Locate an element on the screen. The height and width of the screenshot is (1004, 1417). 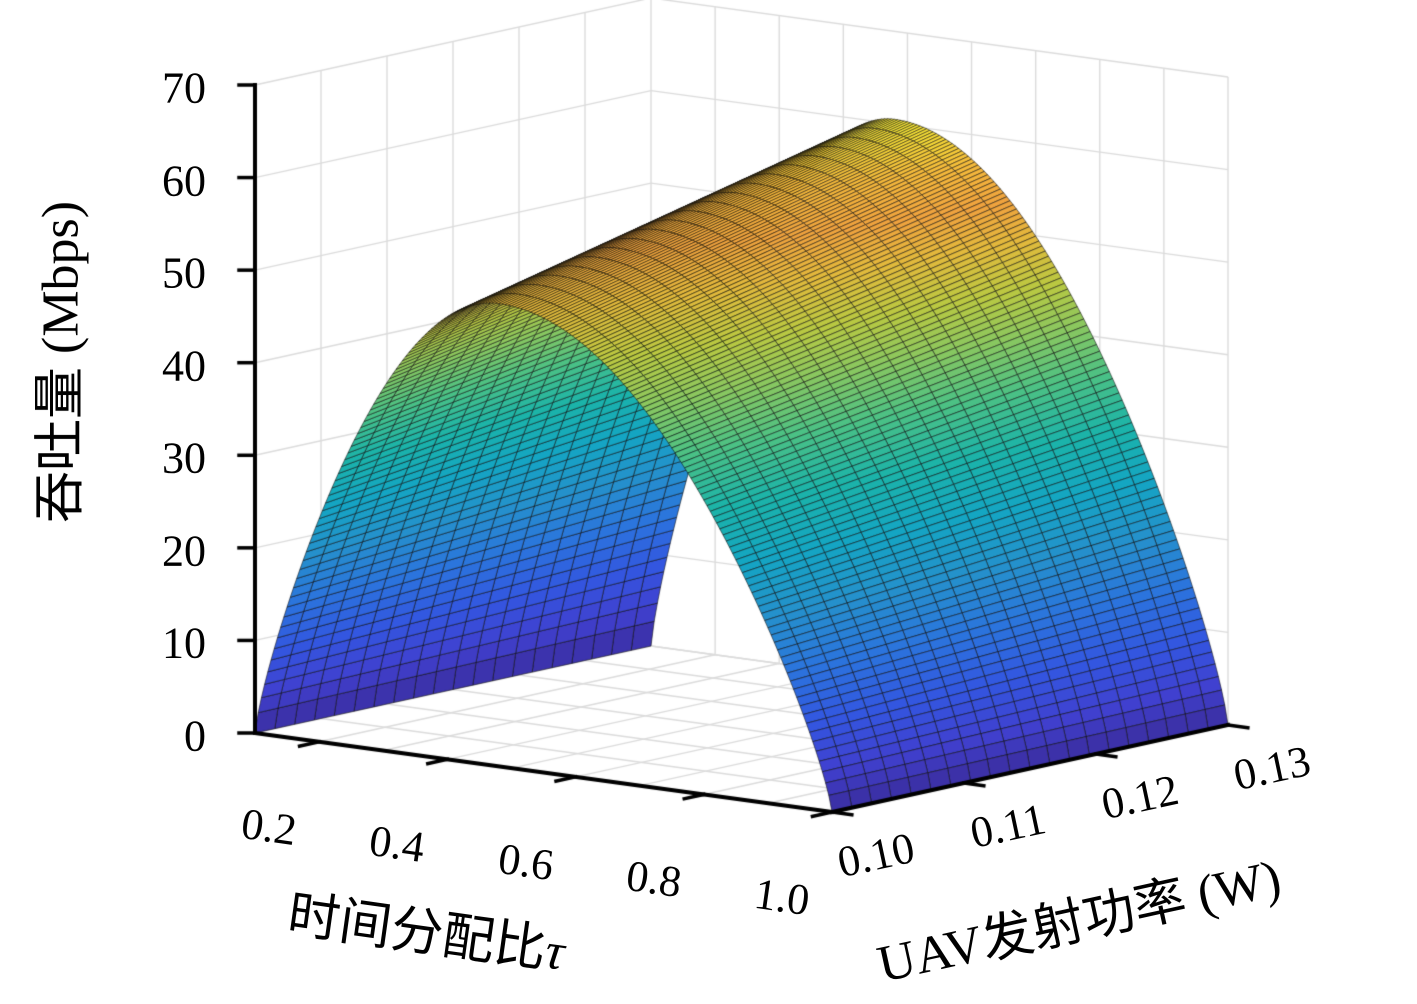
x-tick-label: 0.2 is located at coordinates (269, 826).